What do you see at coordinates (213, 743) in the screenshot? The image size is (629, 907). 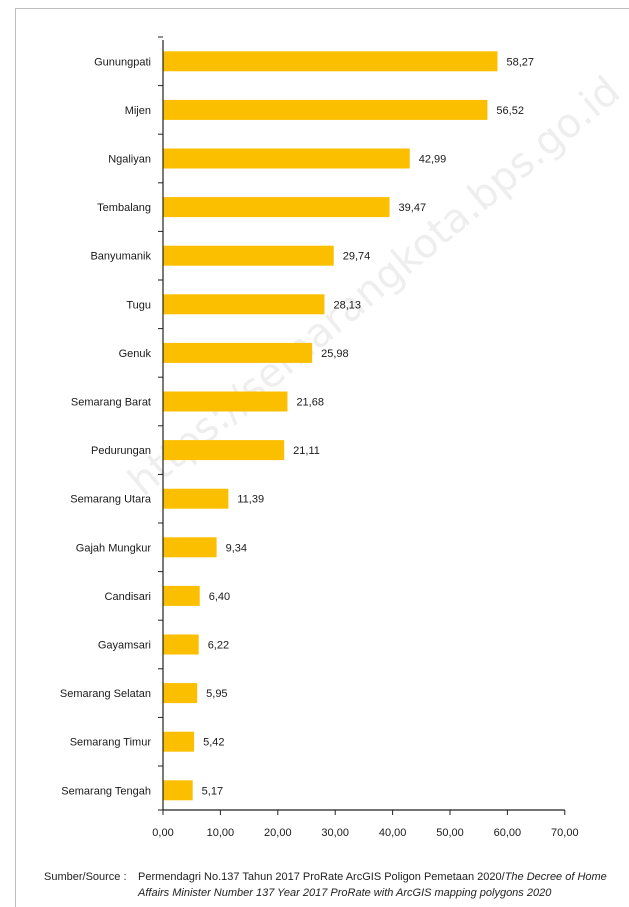 I see `value-label: 5,42` at bounding box center [213, 743].